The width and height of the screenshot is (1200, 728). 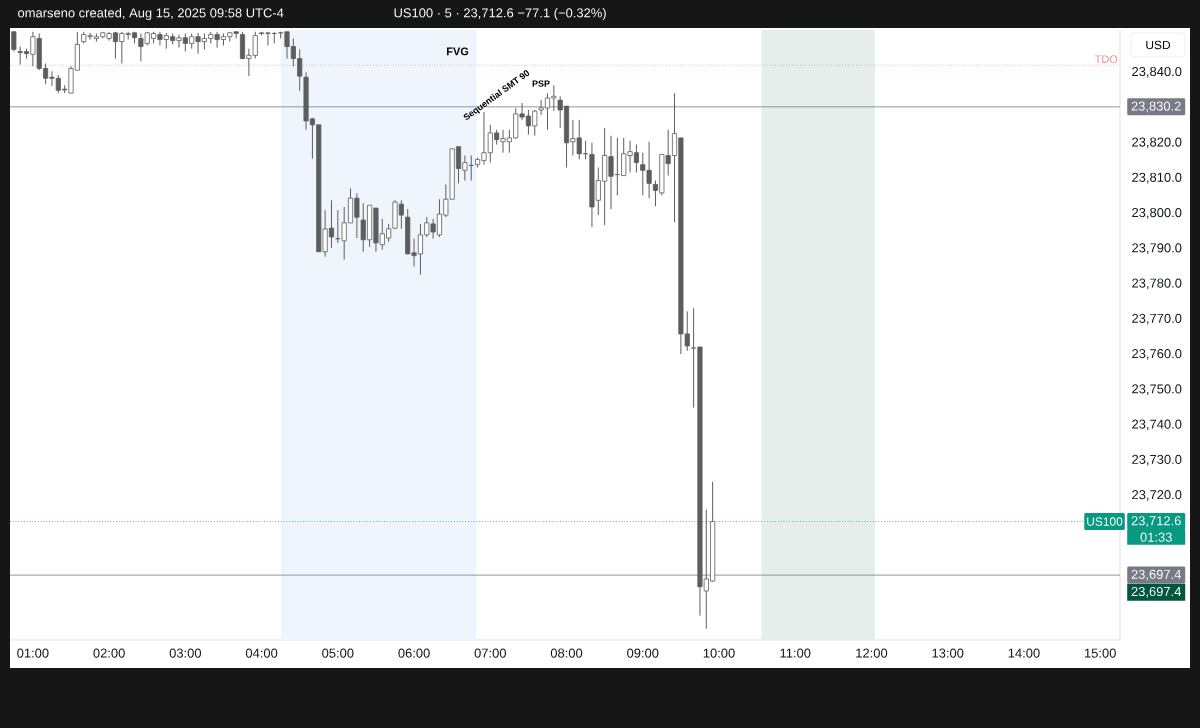 What do you see at coordinates (566, 653) in the screenshot?
I see `x-tick-label: 08:00` at bounding box center [566, 653].